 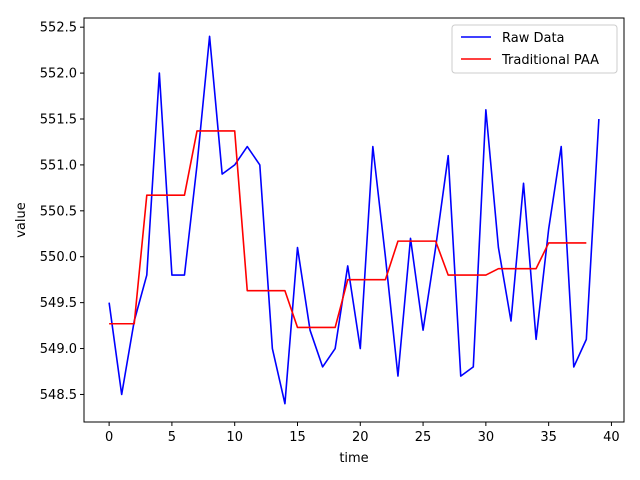 What do you see at coordinates (611, 437) in the screenshot?
I see `x-tick-label: 40` at bounding box center [611, 437].